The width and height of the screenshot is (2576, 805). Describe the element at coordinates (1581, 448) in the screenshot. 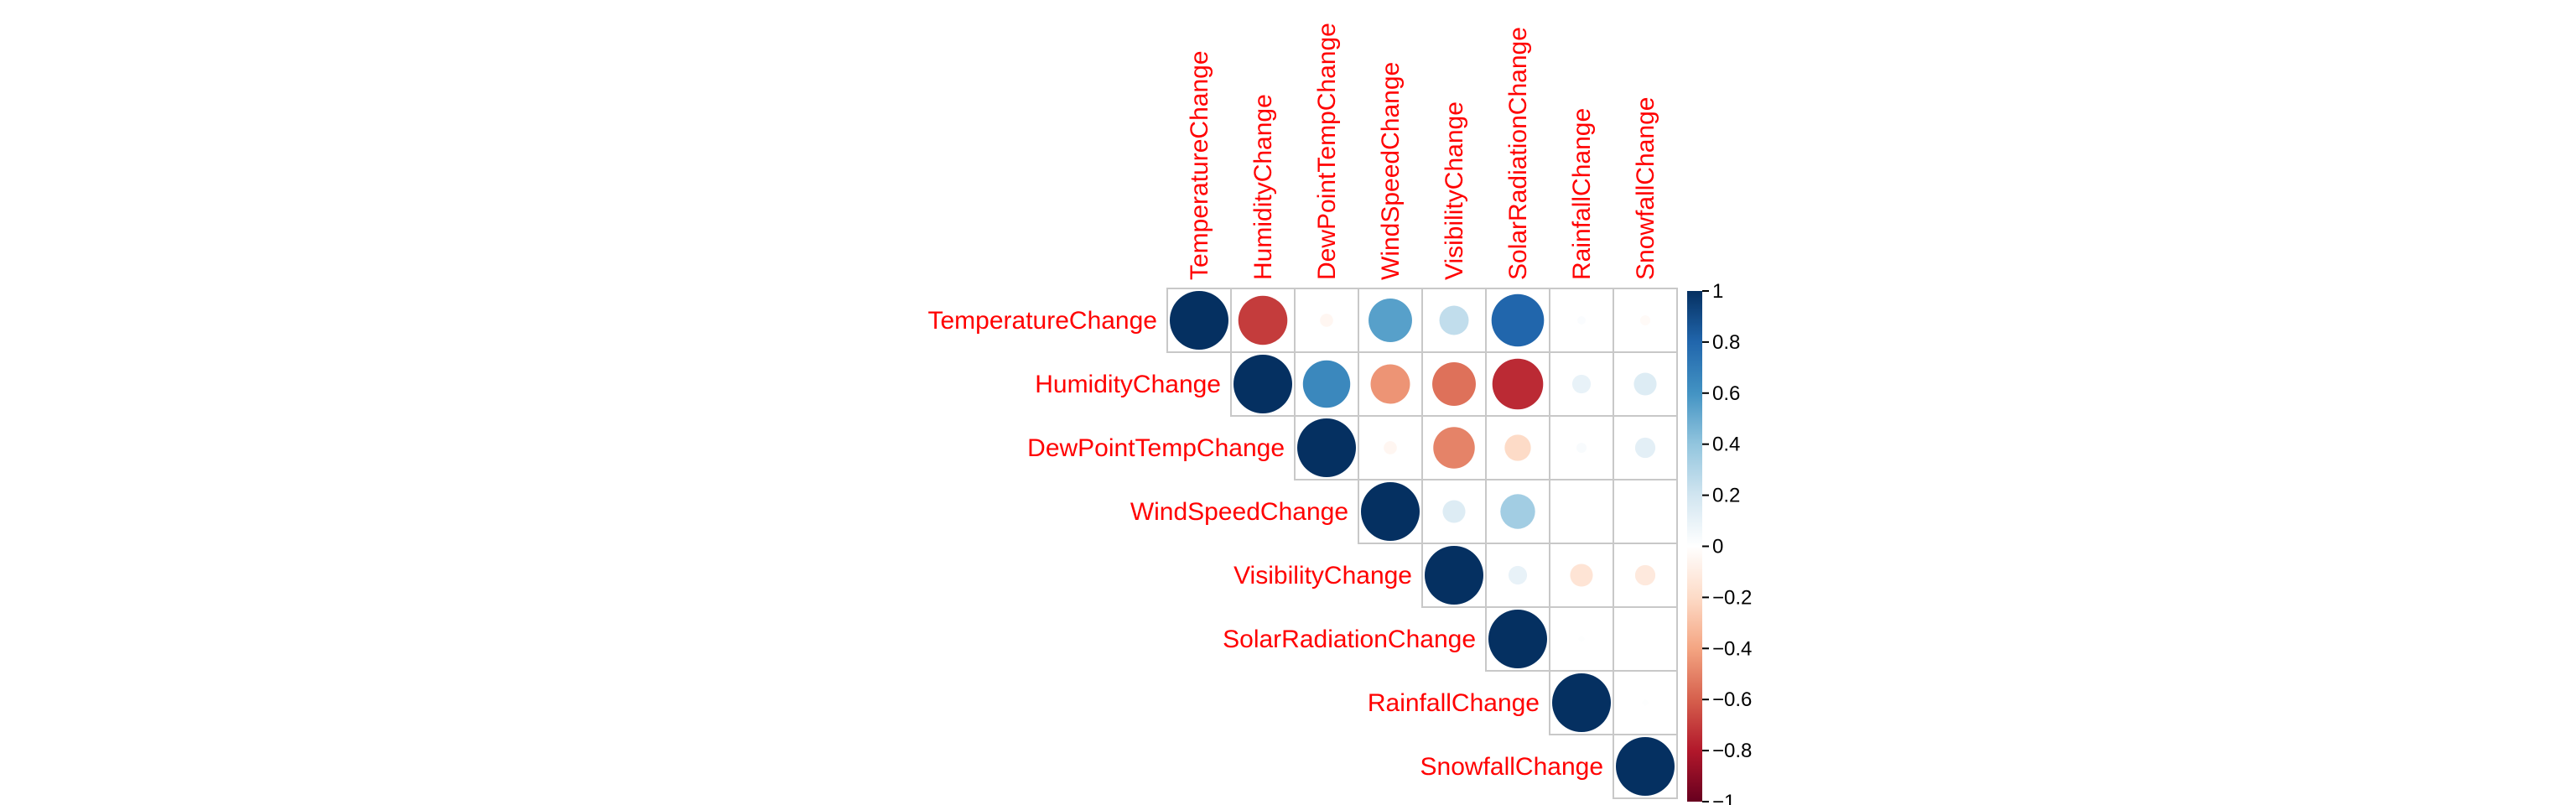

I see `corr-circle-dew-point-temp-change-rainfall-change` at that location.